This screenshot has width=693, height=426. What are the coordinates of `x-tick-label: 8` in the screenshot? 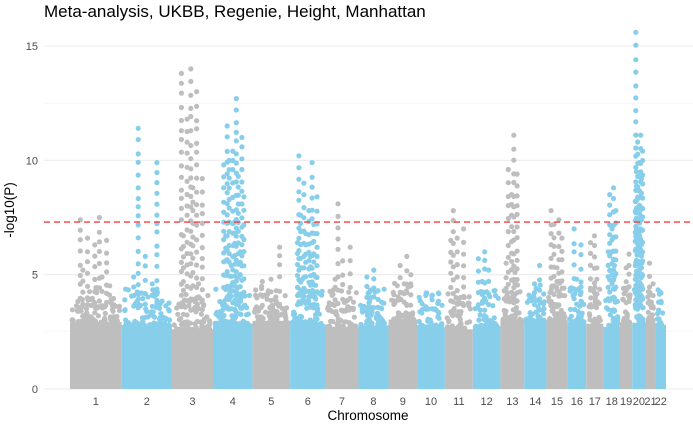 It's located at (373, 402).